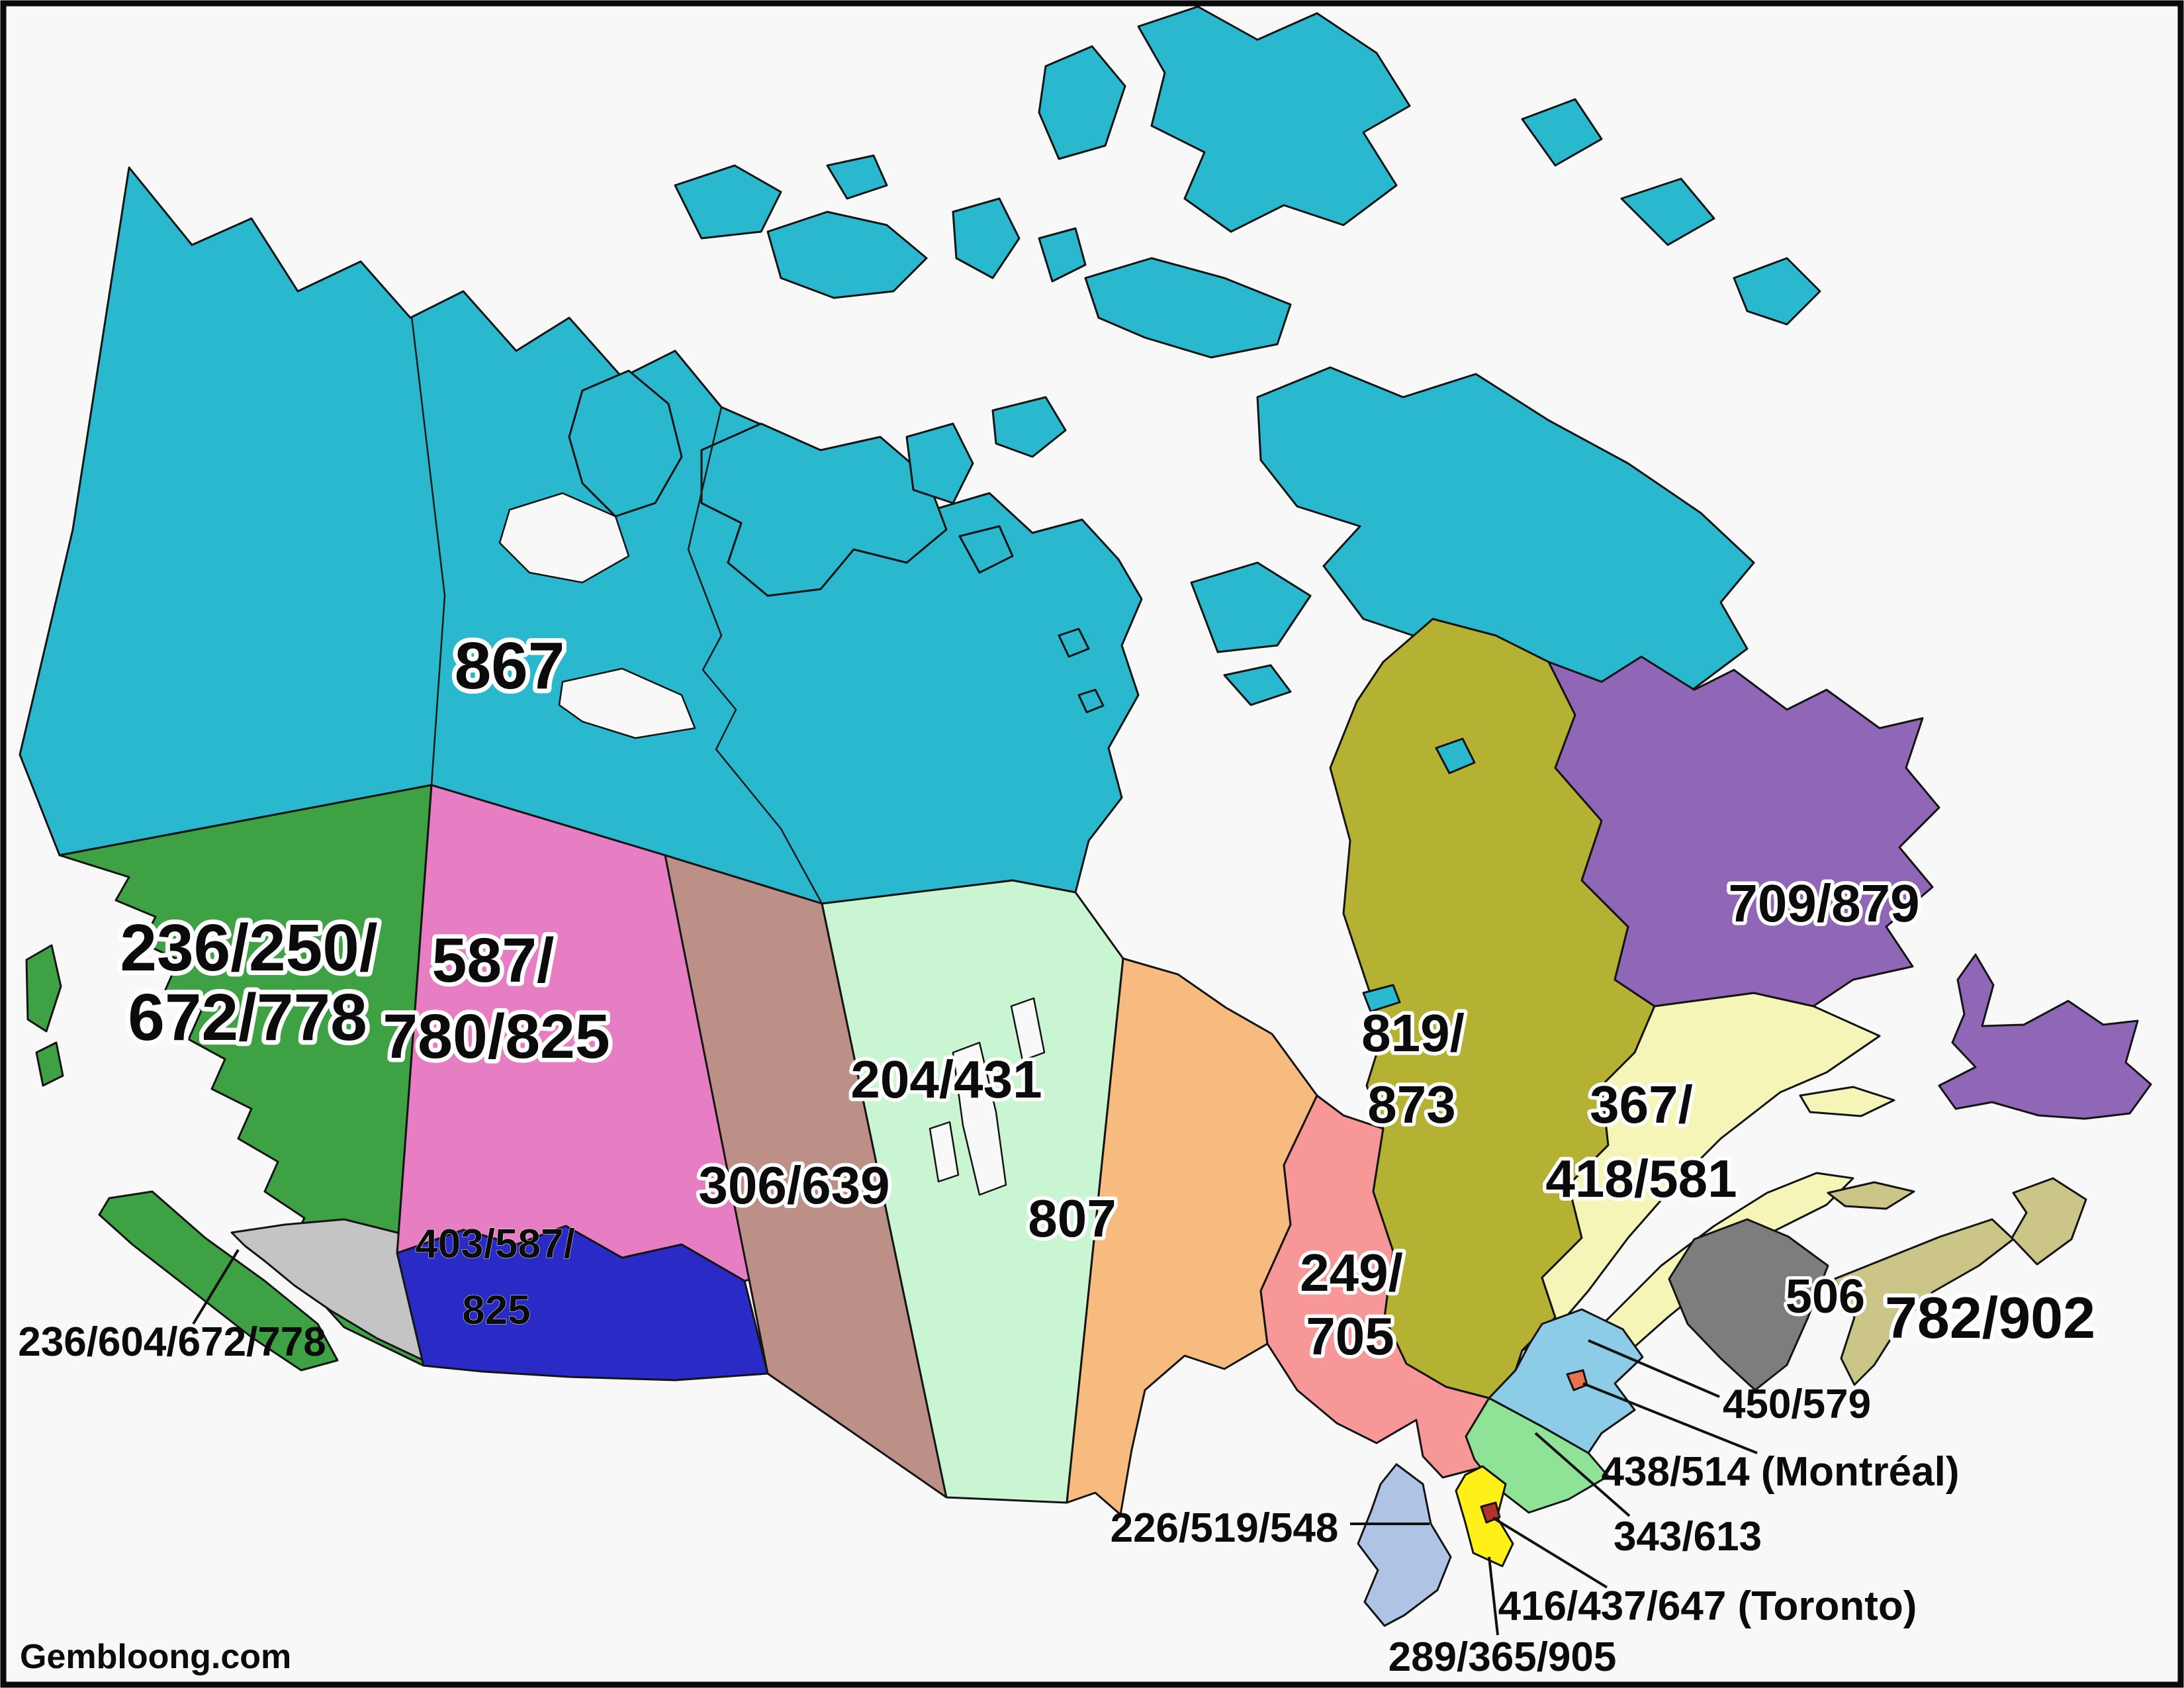  What do you see at coordinates (1562, 132) in the screenshot?
I see `arctic-islet-b` at bounding box center [1562, 132].